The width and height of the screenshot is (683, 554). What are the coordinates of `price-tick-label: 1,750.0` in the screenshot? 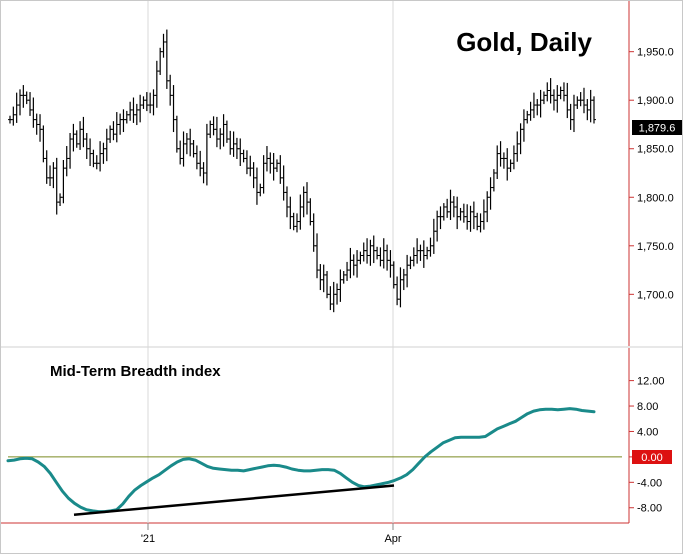 It's located at (655, 247).